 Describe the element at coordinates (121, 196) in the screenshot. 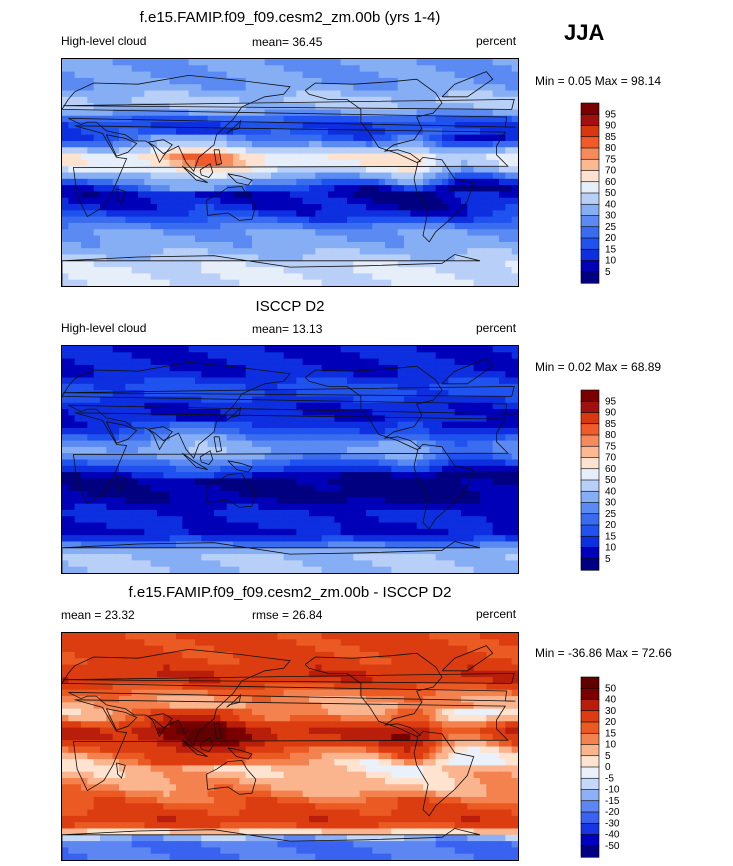

I see `coastline` at that location.